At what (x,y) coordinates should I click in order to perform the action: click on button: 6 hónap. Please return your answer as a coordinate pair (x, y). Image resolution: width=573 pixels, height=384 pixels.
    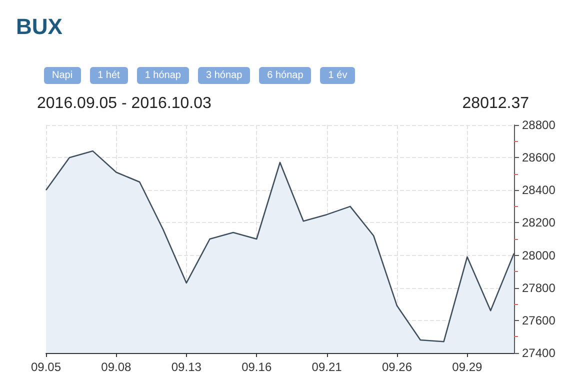
    Looking at the image, I should click on (285, 75).